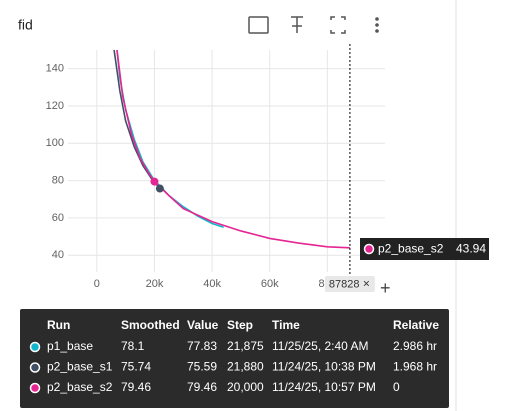 Image resolution: width=532 pixels, height=411 pixels. Describe the element at coordinates (245, 346) in the screenshot. I see `tooltip-cell: 21,875` at that location.